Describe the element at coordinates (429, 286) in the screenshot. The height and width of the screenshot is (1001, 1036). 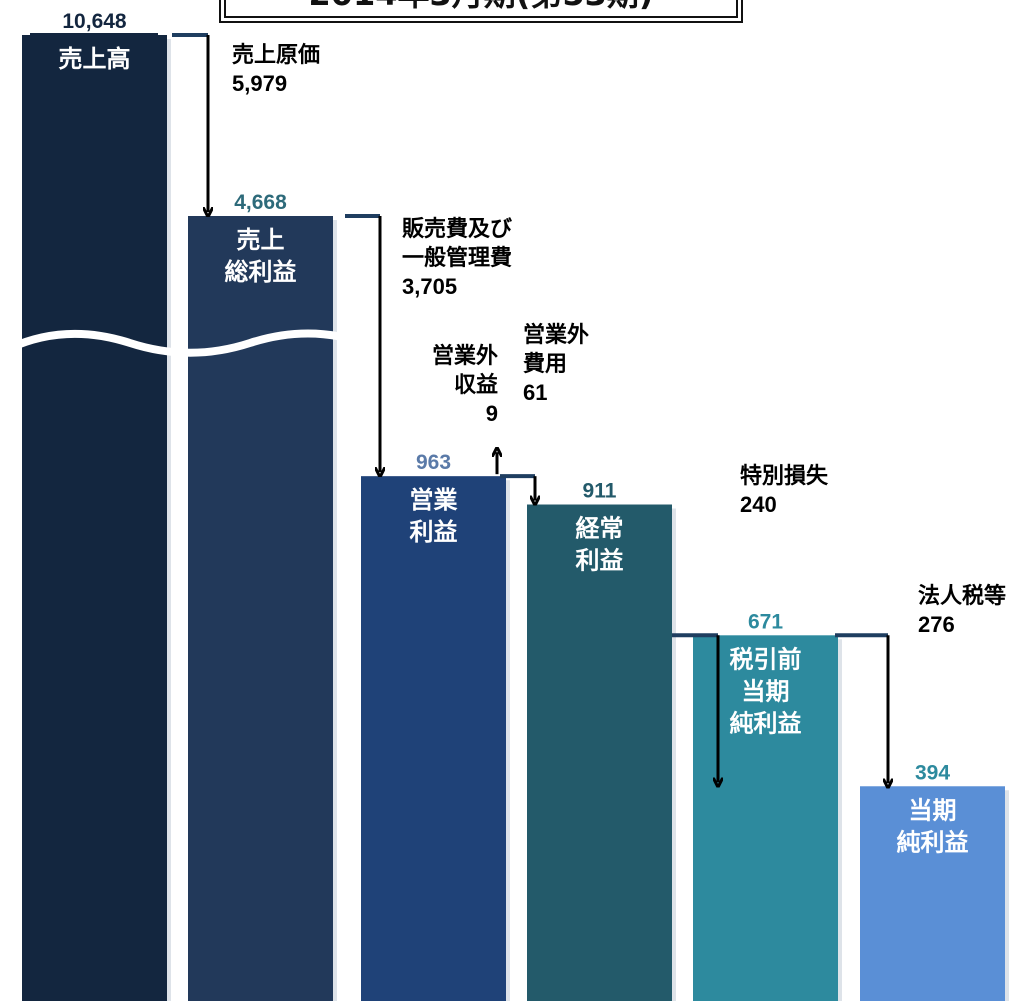
I see `step-label-1-line-2: 3,705` at that location.